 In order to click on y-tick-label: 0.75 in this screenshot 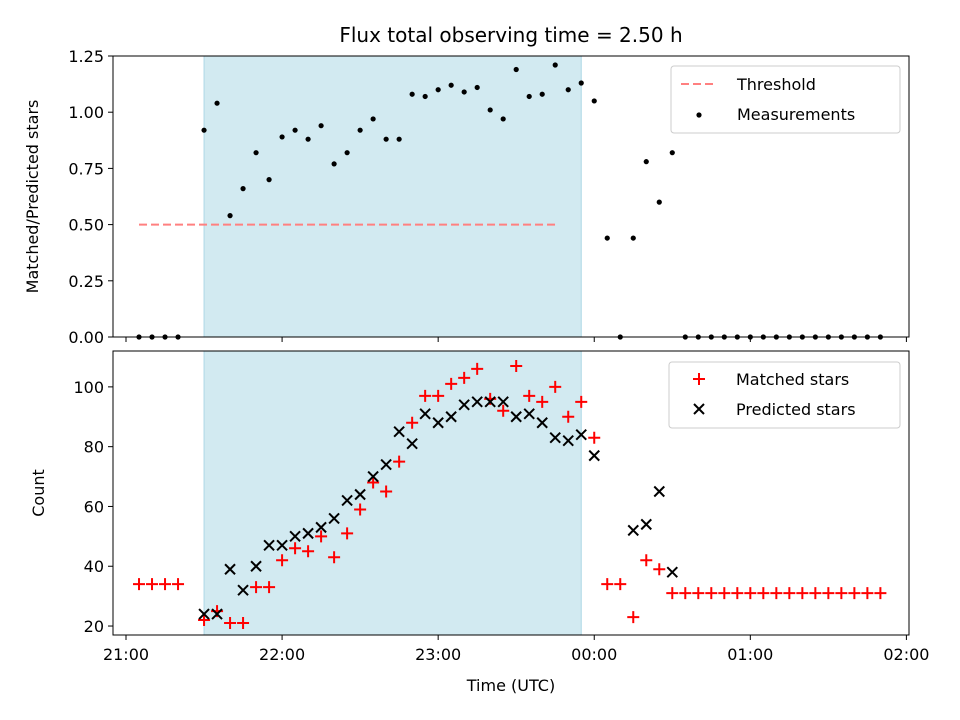, I will do `click(86, 168)`.